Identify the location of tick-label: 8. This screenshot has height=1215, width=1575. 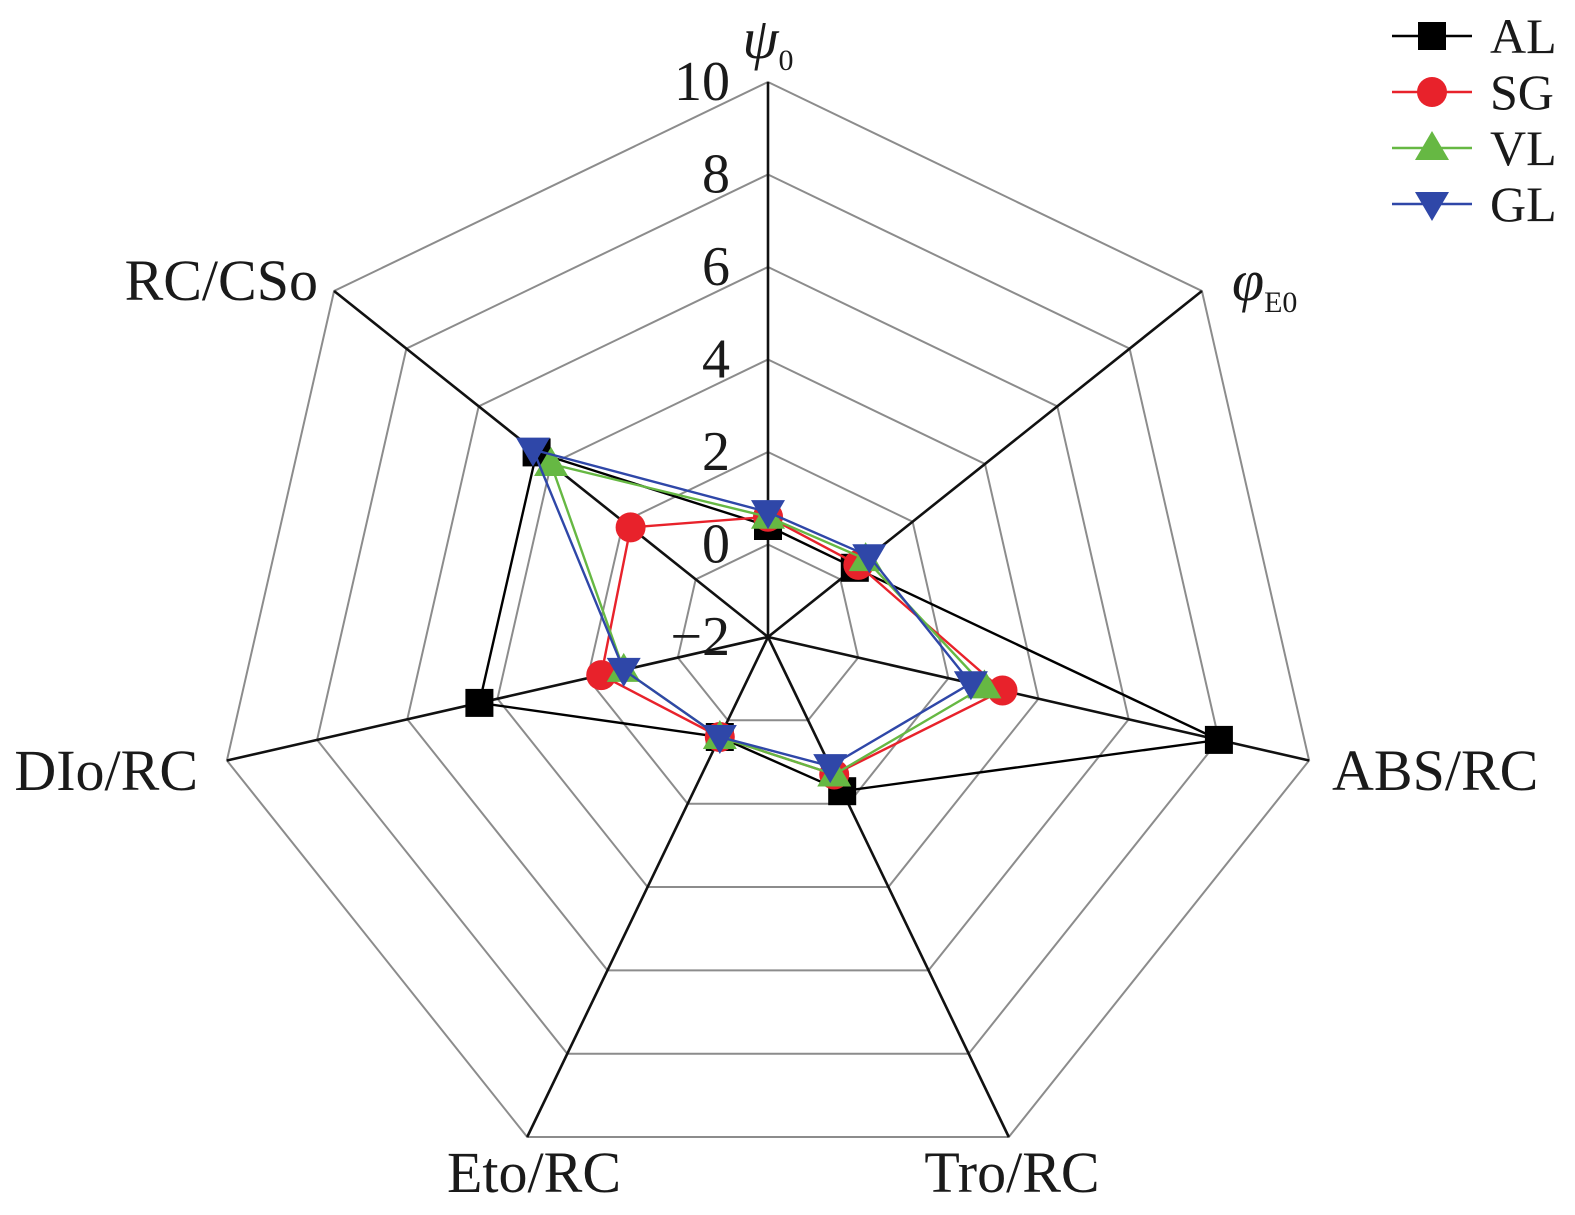
(716, 175).